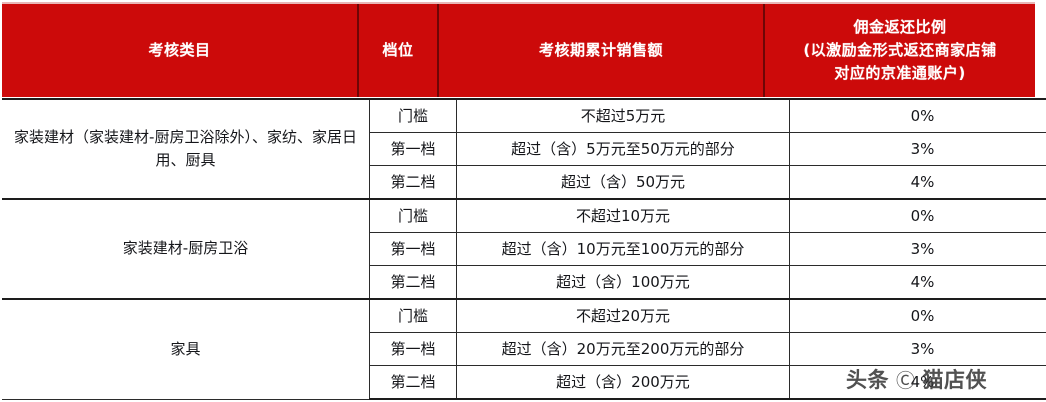 This screenshot has height=402, width=1046. I want to click on header-rate-line-1: 佣金返还比例, so click(900, 26).